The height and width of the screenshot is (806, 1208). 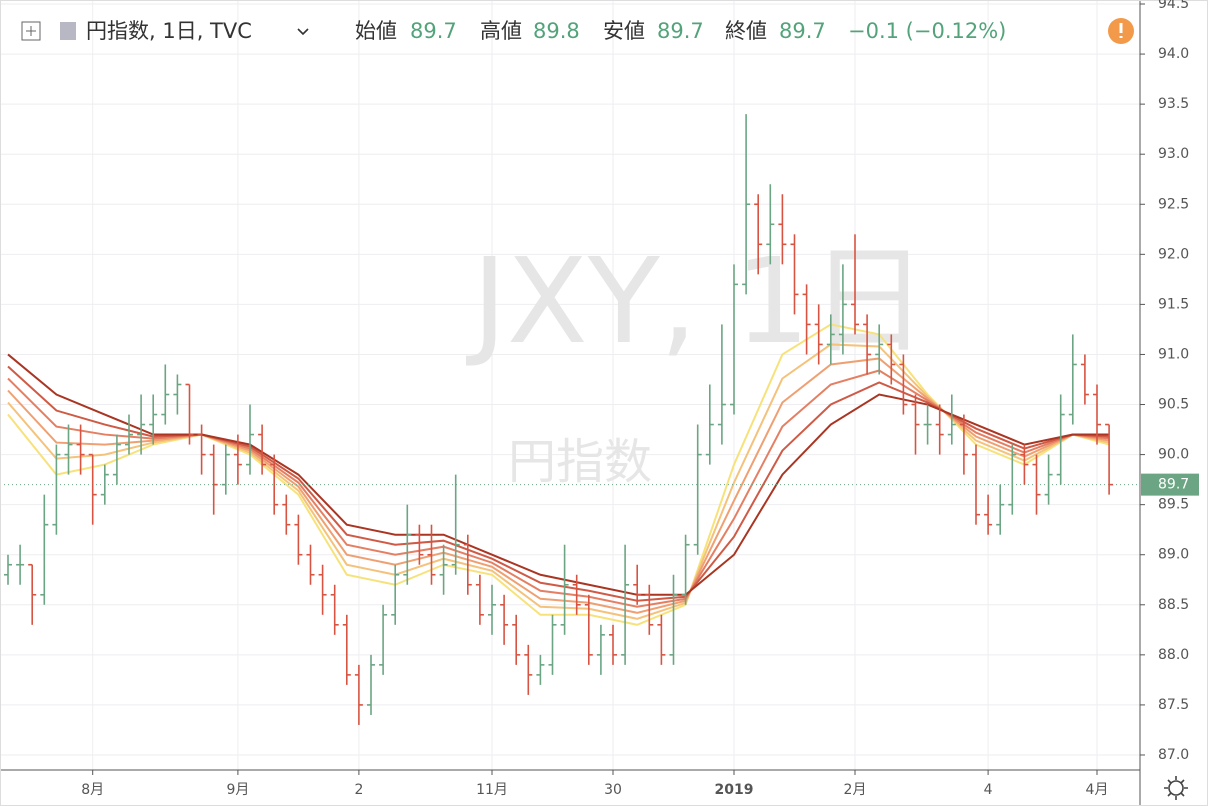 What do you see at coordinates (492, 790) in the screenshot?
I see `x-tick-label: 11月` at bounding box center [492, 790].